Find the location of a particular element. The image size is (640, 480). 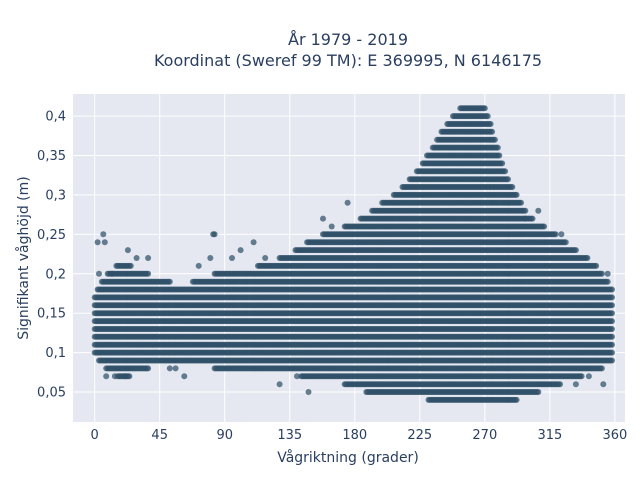

chart-title-line-1: År 1979 - 2019 is located at coordinates (348, 39).